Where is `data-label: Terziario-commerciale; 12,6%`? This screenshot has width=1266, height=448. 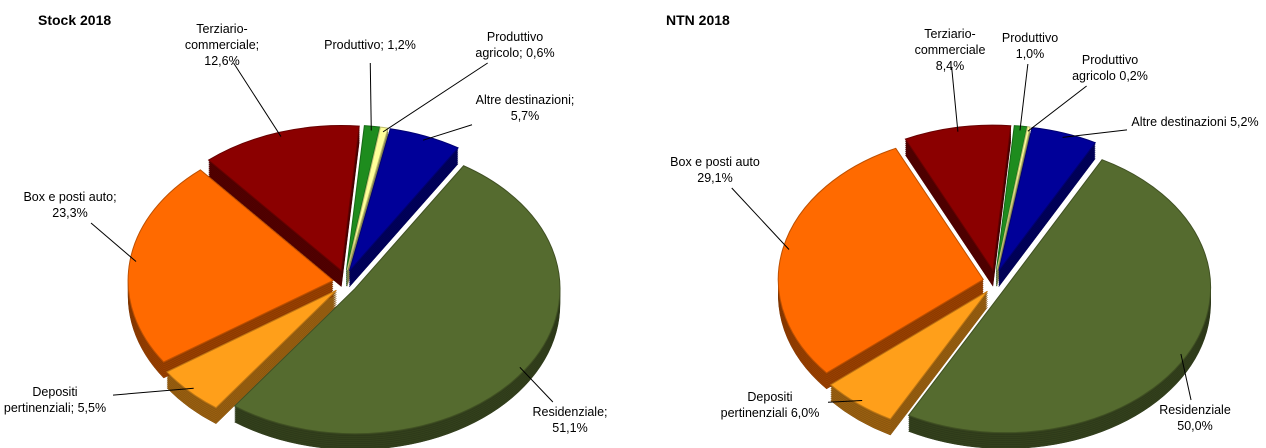
data-label: Terziario-commerciale; 12,6% is located at coordinates (222, 45).